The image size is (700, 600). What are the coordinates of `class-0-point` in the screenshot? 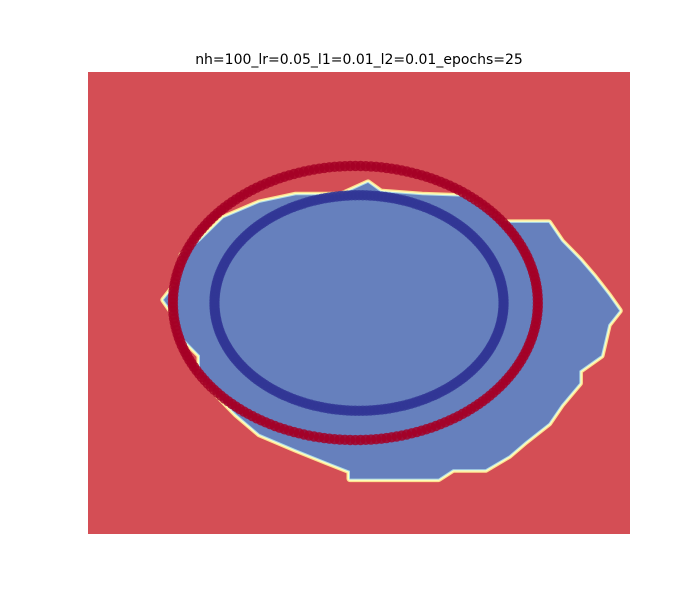 It's located at (537, 307).